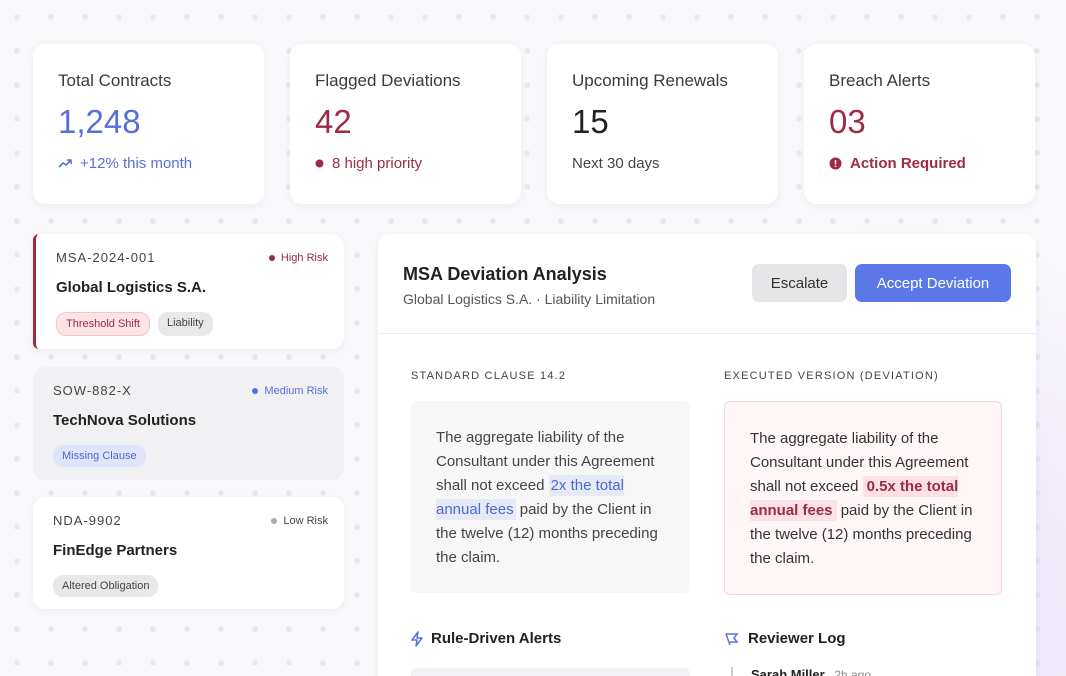 This screenshot has height=676, width=1066. What do you see at coordinates (590, 121) in the screenshot?
I see `stat-value: 15` at bounding box center [590, 121].